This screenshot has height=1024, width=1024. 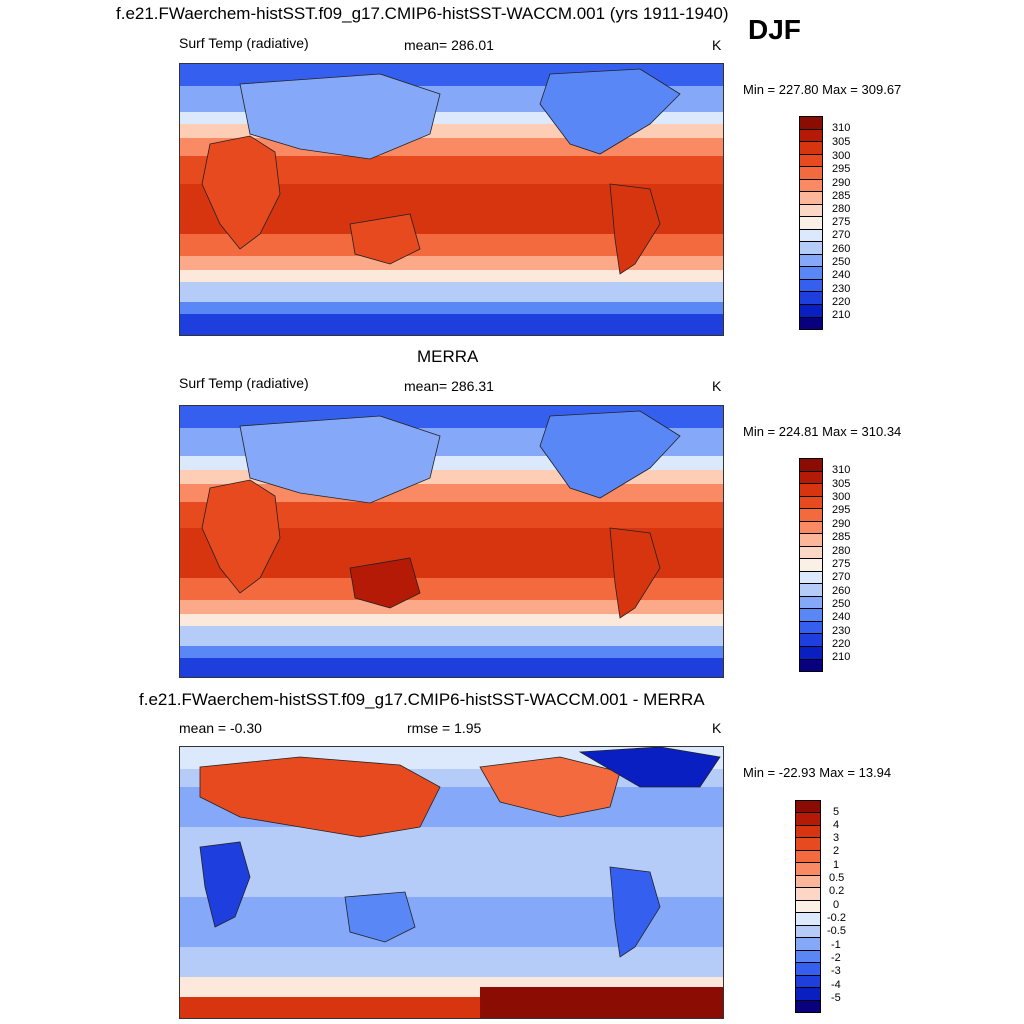 I want to click on panel-1-model-map, so click(x=451, y=199).